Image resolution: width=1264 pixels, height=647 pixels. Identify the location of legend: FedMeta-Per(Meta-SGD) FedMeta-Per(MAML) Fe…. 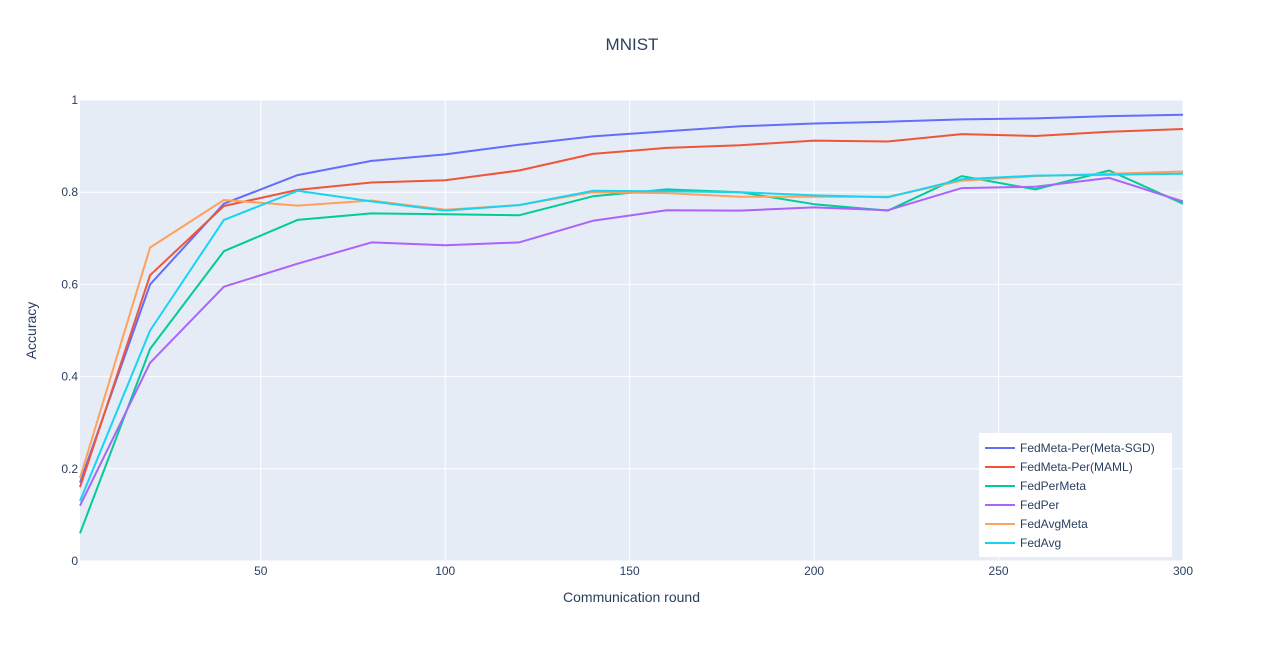
(1075, 495).